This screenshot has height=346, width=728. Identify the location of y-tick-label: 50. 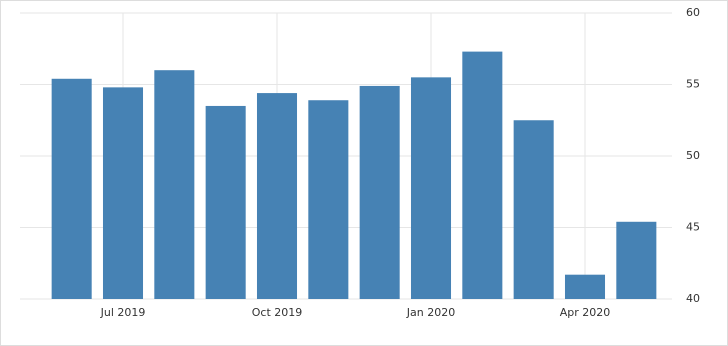
(693, 155).